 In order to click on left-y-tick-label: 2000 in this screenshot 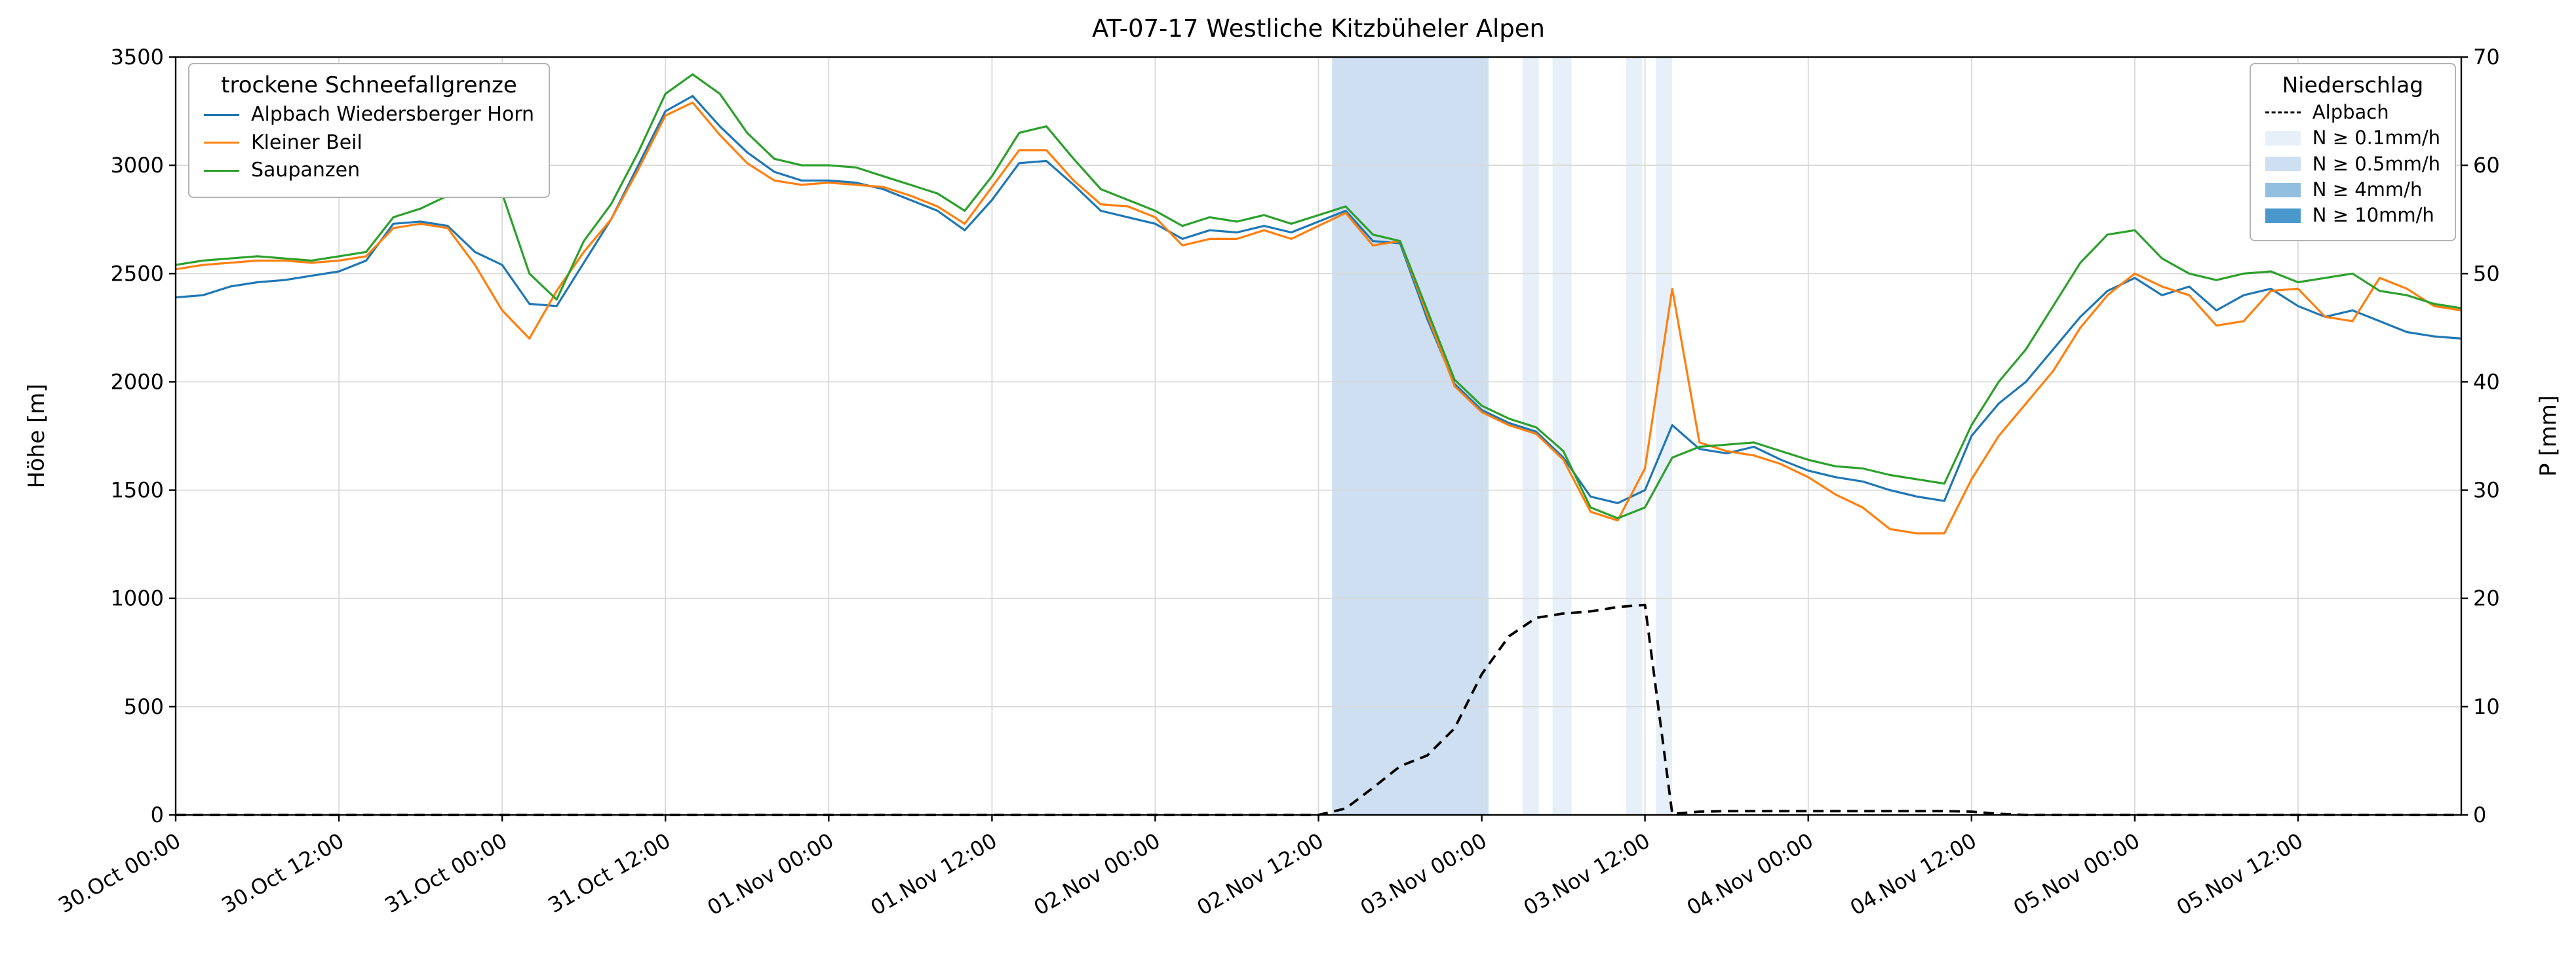, I will do `click(137, 381)`.